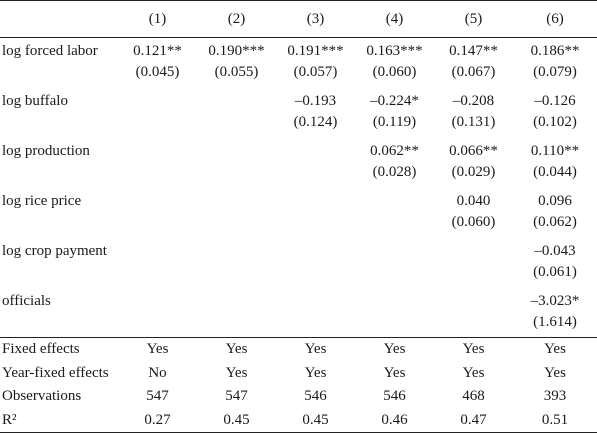  What do you see at coordinates (298, 263) in the screenshot?
I see `coefficient-row: log crop payment –0.043 (0.061)` at bounding box center [298, 263].